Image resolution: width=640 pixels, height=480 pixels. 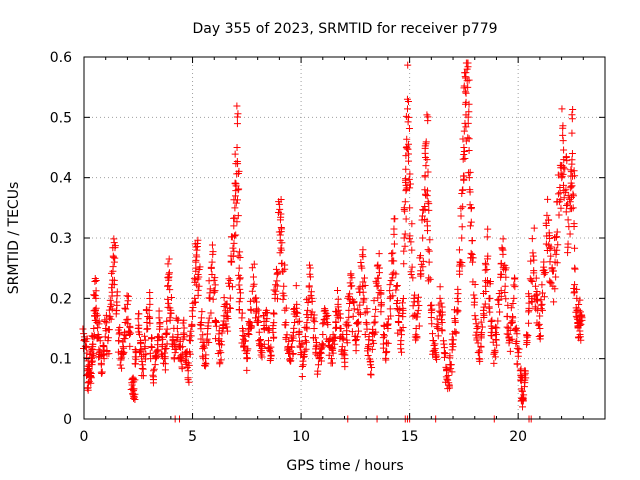 I want to click on x-axis-label: GPS time / hours, so click(x=344, y=466).